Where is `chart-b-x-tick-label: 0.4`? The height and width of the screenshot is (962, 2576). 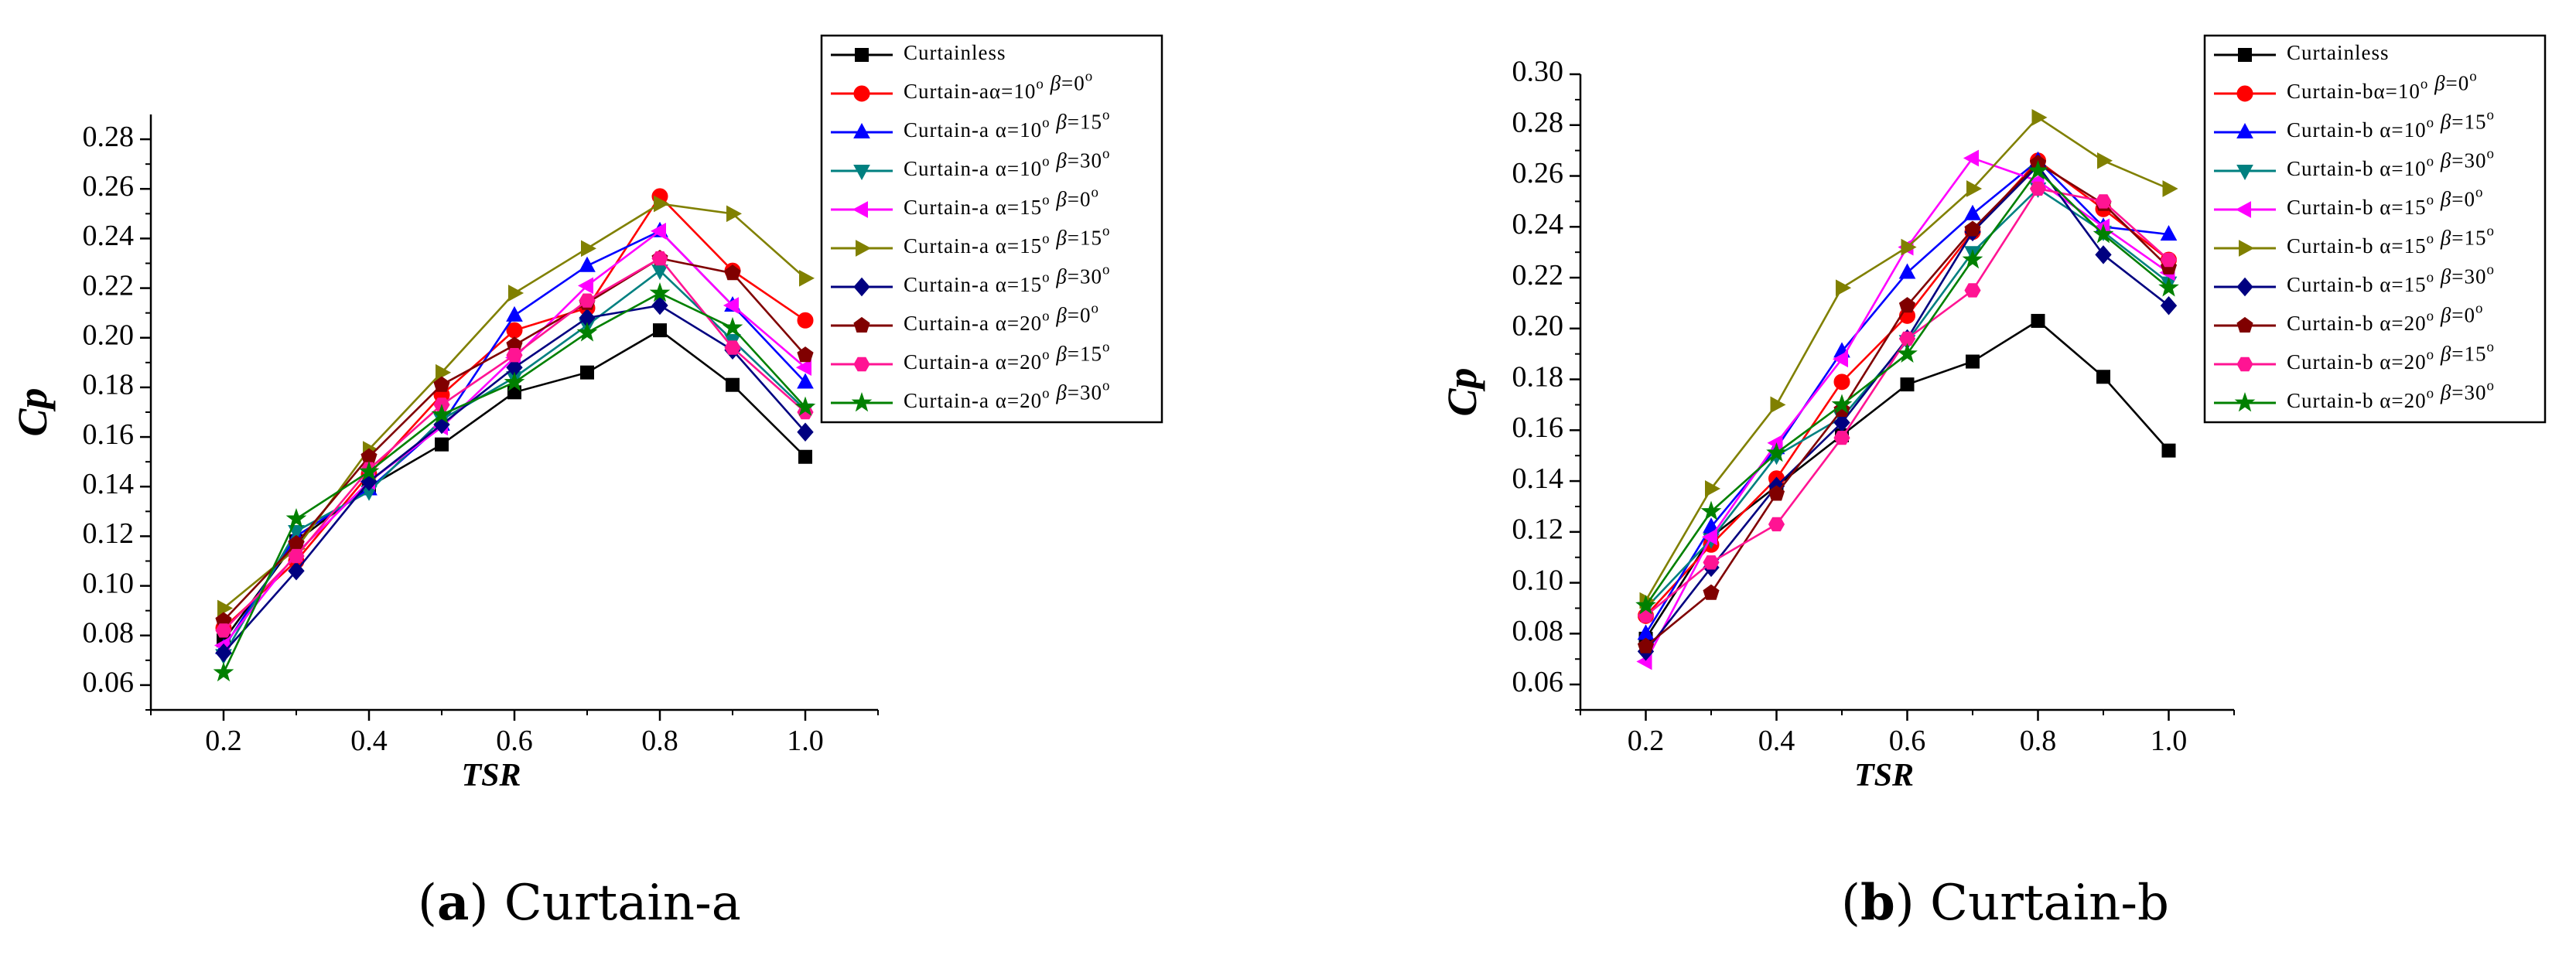
chart-b-x-tick-label: 0.4 is located at coordinates (1776, 741).